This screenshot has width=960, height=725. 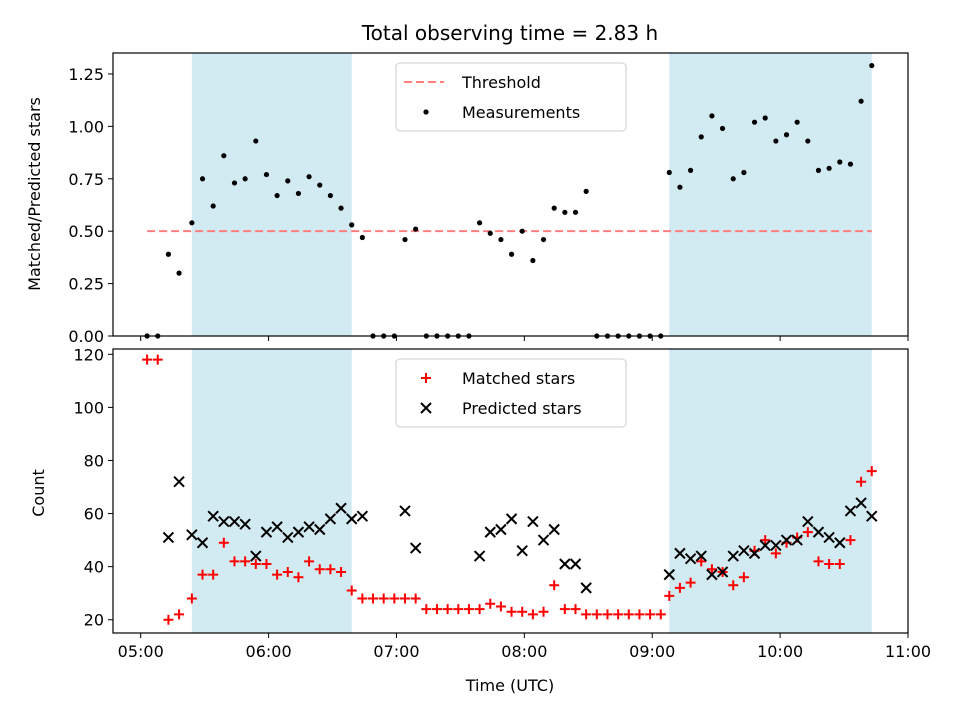 I want to click on bottom-ytick-label-0: 20, so click(x=94, y=620).